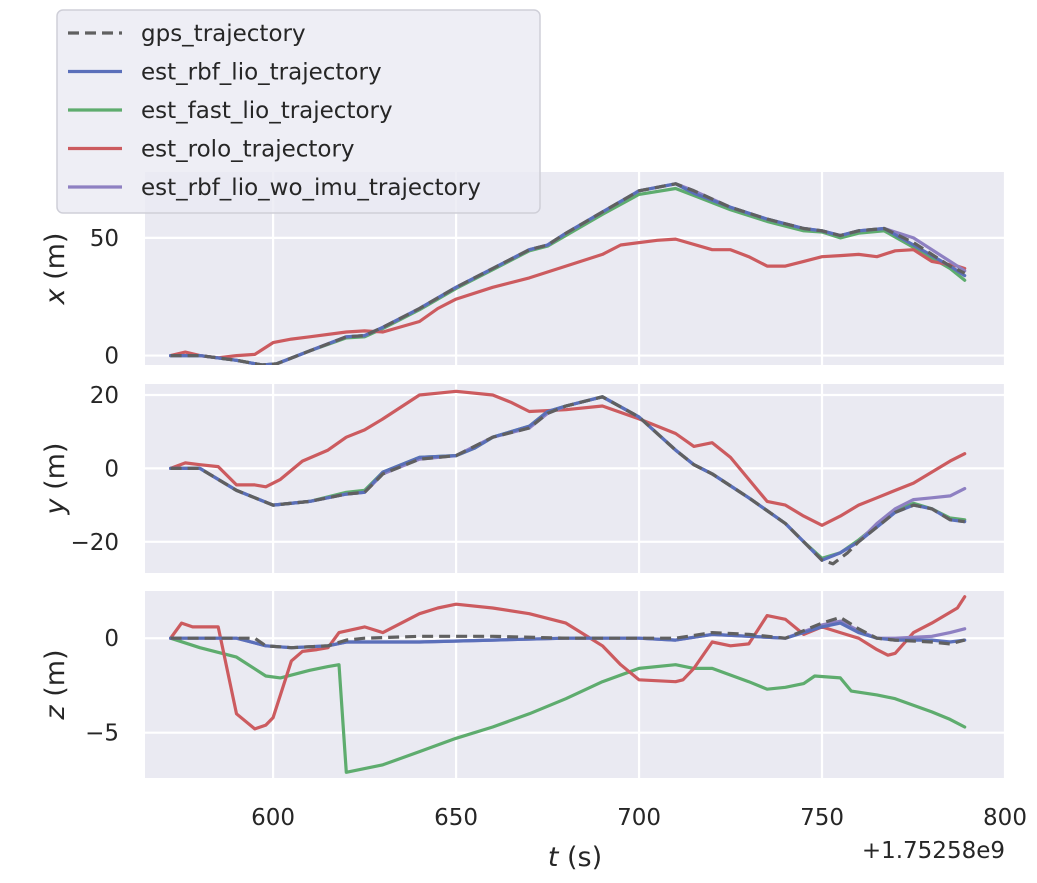  What do you see at coordinates (639, 818) in the screenshot?
I see `x-tick-label: 700` at bounding box center [639, 818].